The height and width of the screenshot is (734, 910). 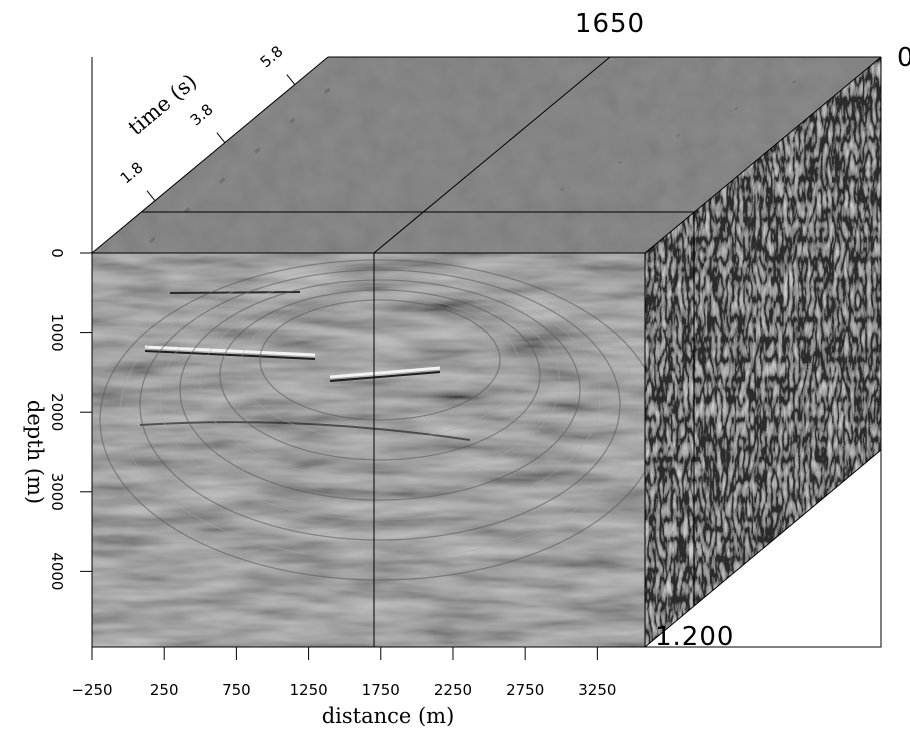 I want to click on x-tick-label: −250, so click(x=91, y=690).